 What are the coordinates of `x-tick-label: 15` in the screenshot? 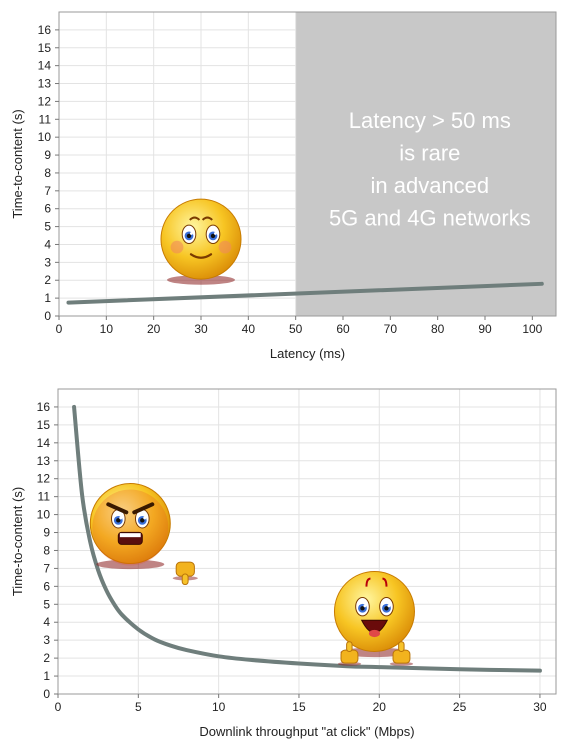 It's located at (299, 707).